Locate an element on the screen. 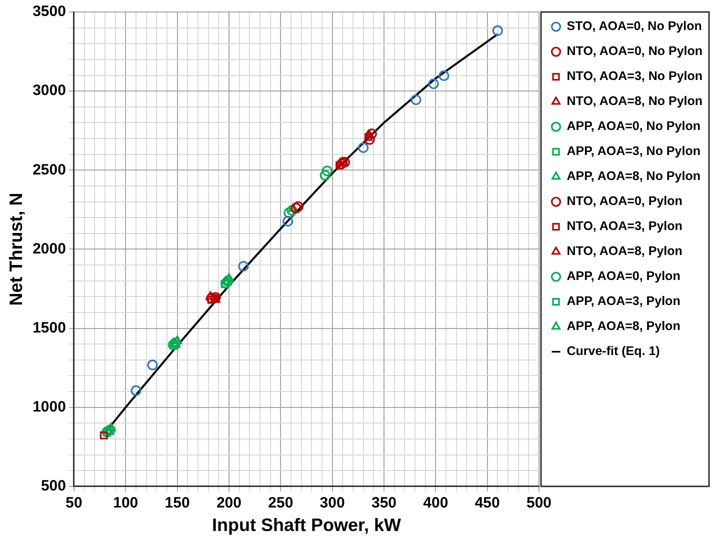 The height and width of the screenshot is (541, 717). legend-label: APP, AOA=8, No Pylon is located at coordinates (633, 176).